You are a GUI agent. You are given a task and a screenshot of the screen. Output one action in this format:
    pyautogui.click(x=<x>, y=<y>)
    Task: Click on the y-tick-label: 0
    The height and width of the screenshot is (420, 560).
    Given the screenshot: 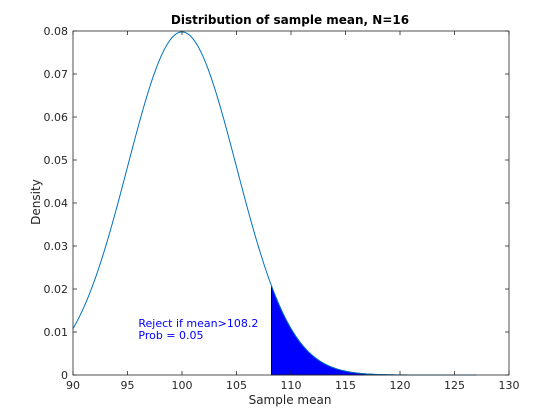 What is the action you would take?
    pyautogui.click(x=64, y=375)
    